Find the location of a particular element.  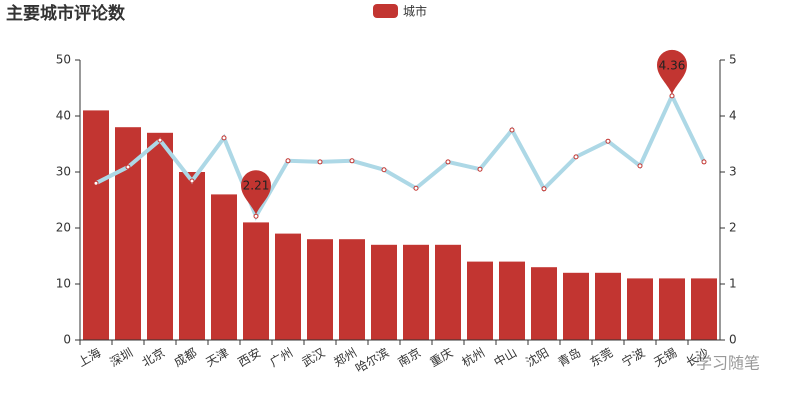

y-tick-label: 20 is located at coordinates (63, 228).